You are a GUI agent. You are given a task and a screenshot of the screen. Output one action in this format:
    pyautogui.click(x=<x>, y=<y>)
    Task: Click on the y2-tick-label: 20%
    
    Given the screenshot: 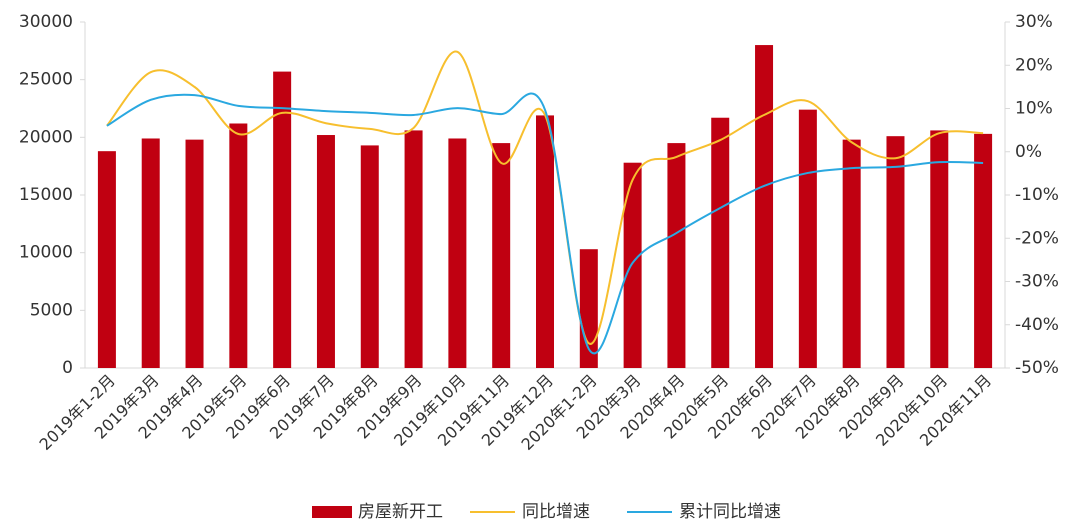 What is the action you would take?
    pyautogui.click(x=1034, y=65)
    